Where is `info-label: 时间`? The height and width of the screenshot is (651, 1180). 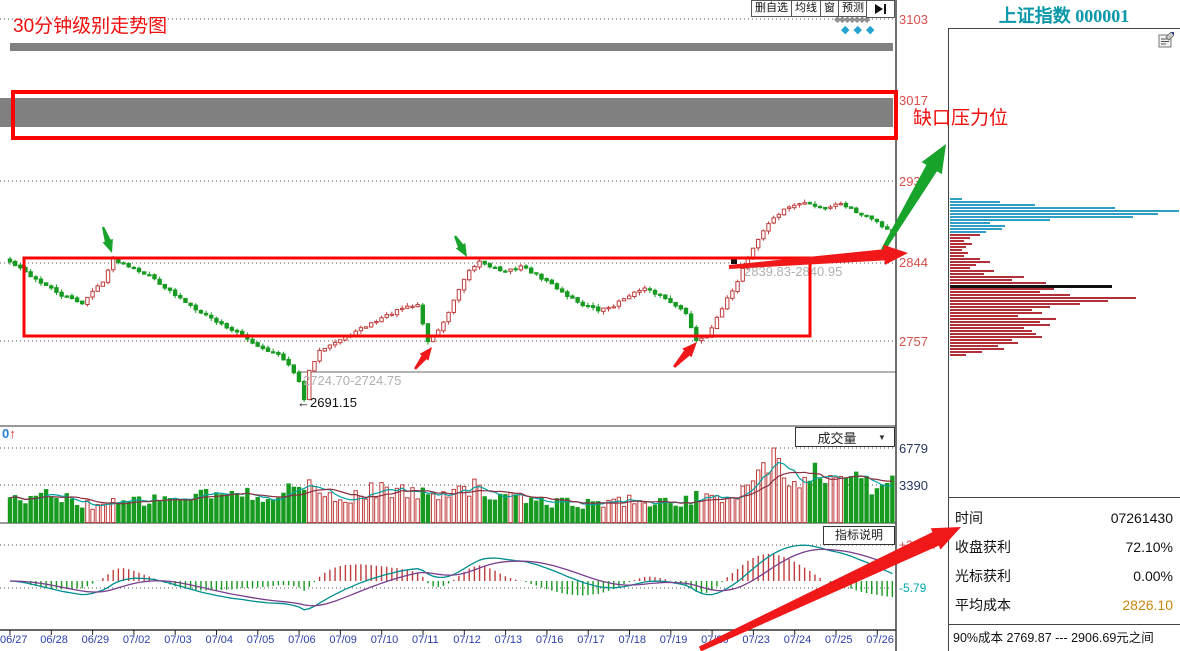 info-label: 时间 is located at coordinates (969, 517).